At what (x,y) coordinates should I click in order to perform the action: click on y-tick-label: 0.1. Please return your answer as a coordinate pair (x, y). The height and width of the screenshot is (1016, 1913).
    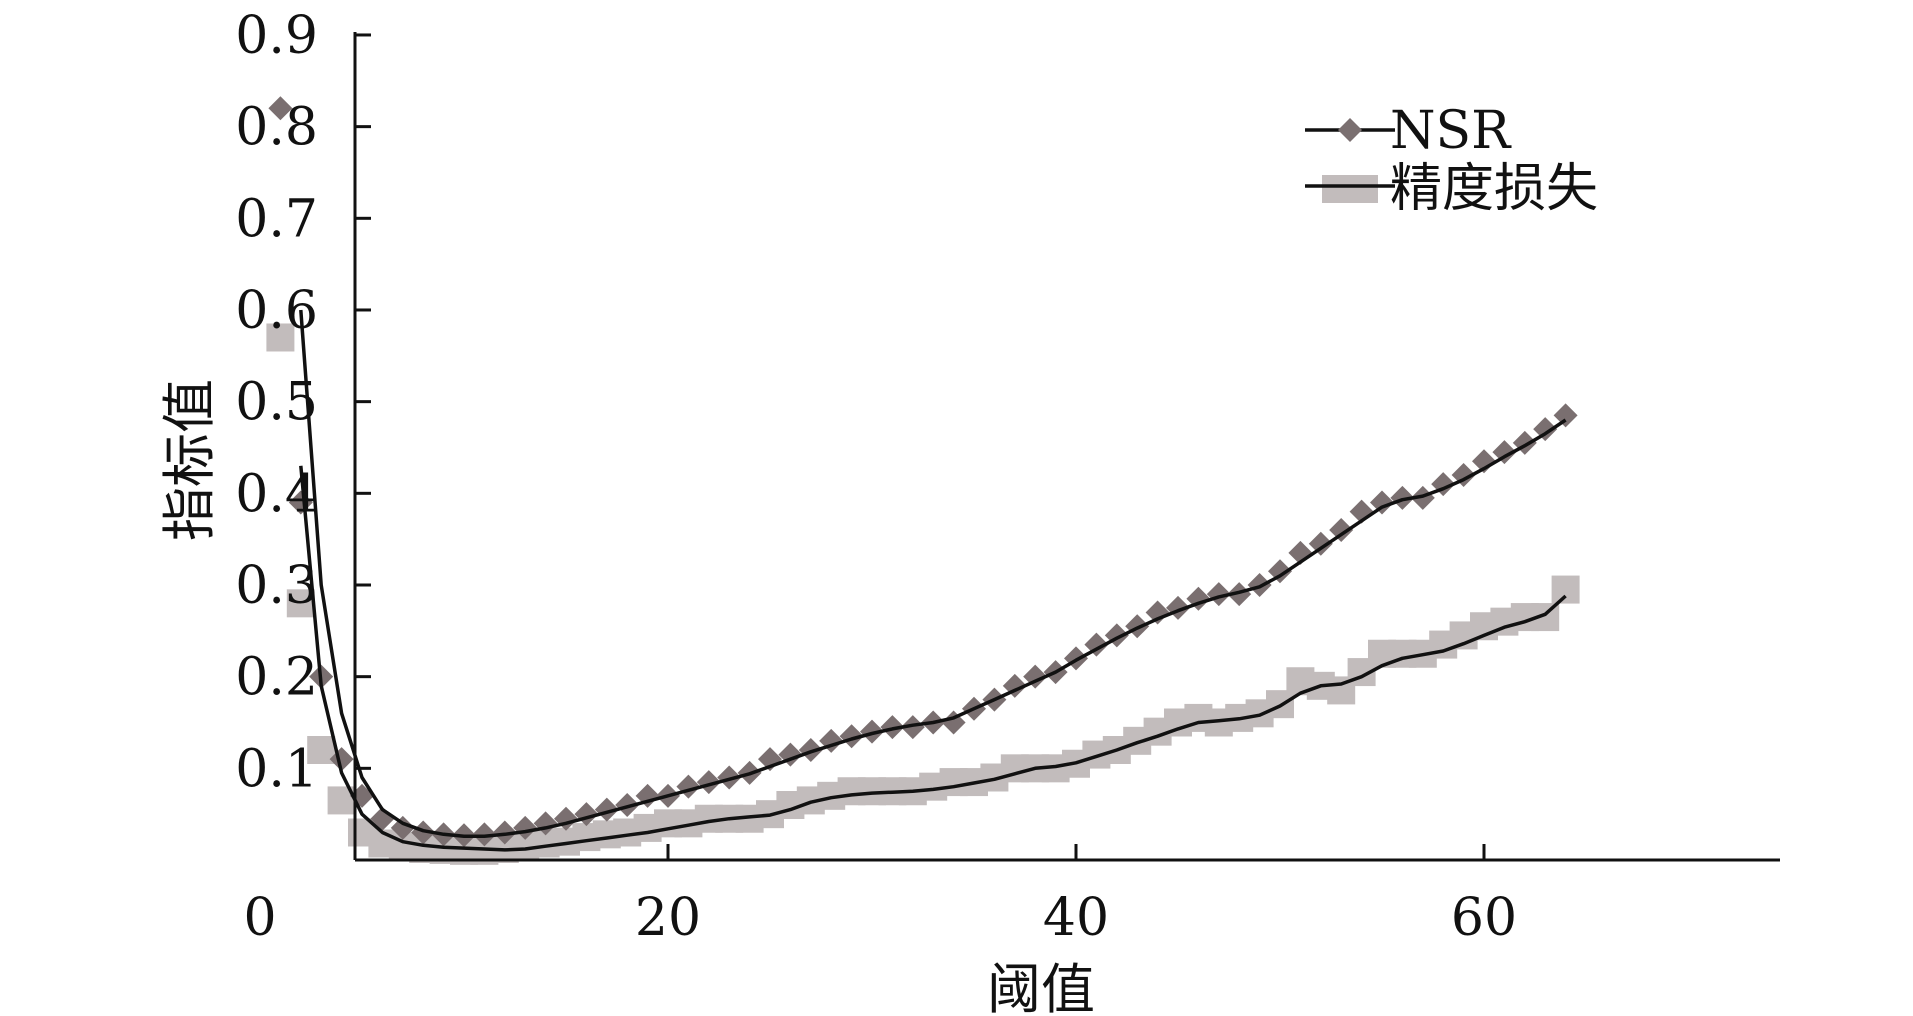
    Looking at the image, I should click on (276, 769).